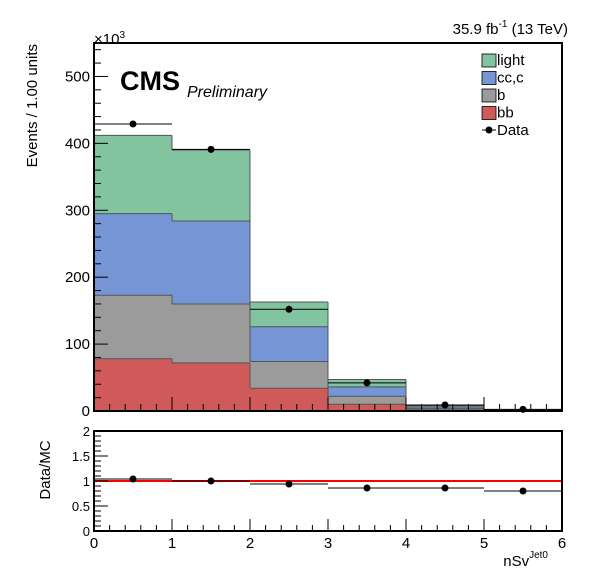 This screenshot has height=571, width=598. I want to click on main-x-axis-ticks, so click(328, 404).